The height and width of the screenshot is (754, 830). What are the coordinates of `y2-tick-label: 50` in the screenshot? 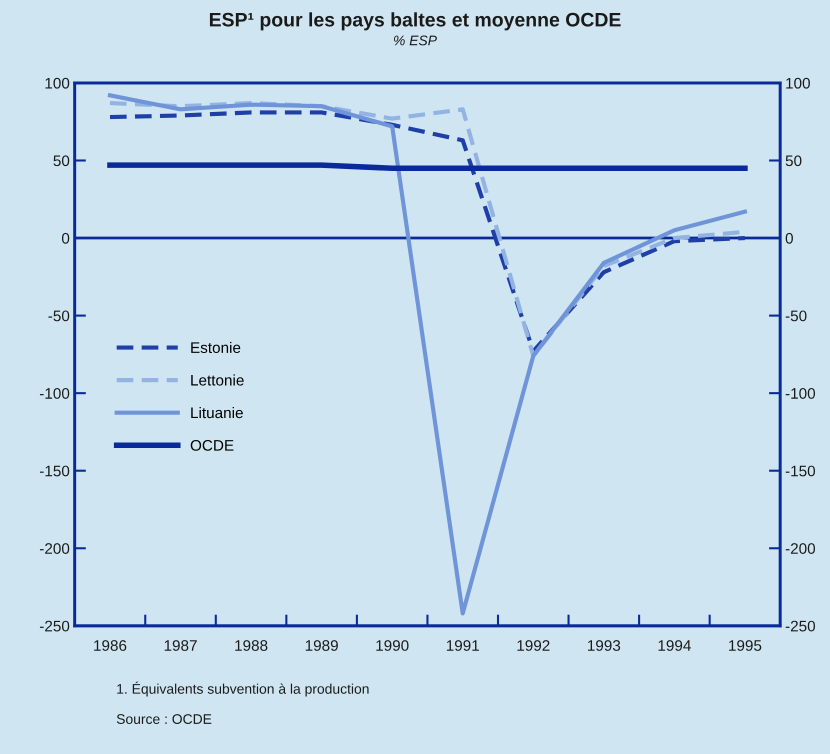 It's located at (794, 160).